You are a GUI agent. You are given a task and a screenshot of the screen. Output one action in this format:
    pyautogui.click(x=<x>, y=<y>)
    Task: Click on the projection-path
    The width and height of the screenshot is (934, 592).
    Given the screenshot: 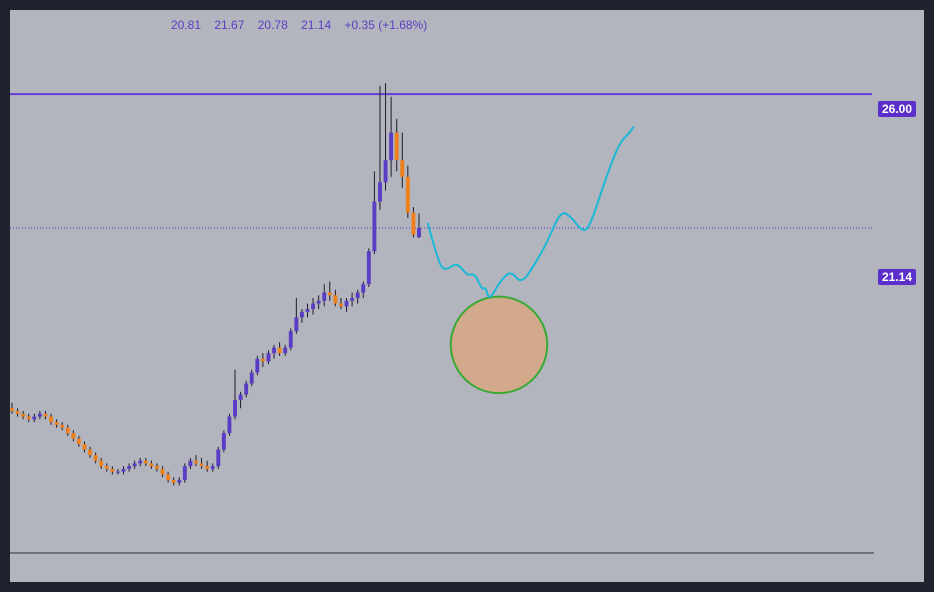 What is the action you would take?
    pyautogui.click(x=531, y=212)
    